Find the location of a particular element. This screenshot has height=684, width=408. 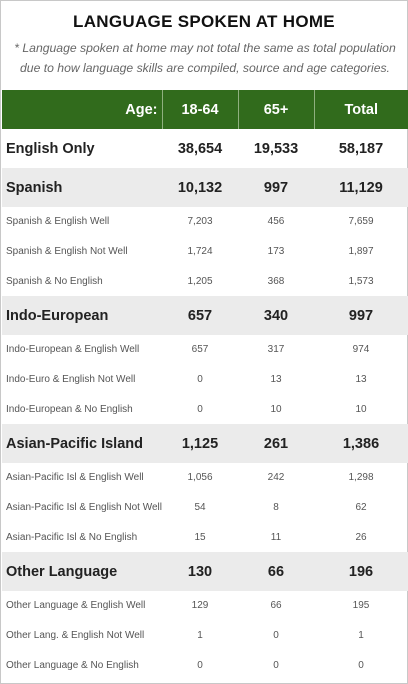

page-title: LANGUAGE SPOKEN AT HOME is located at coordinates (204, 21).